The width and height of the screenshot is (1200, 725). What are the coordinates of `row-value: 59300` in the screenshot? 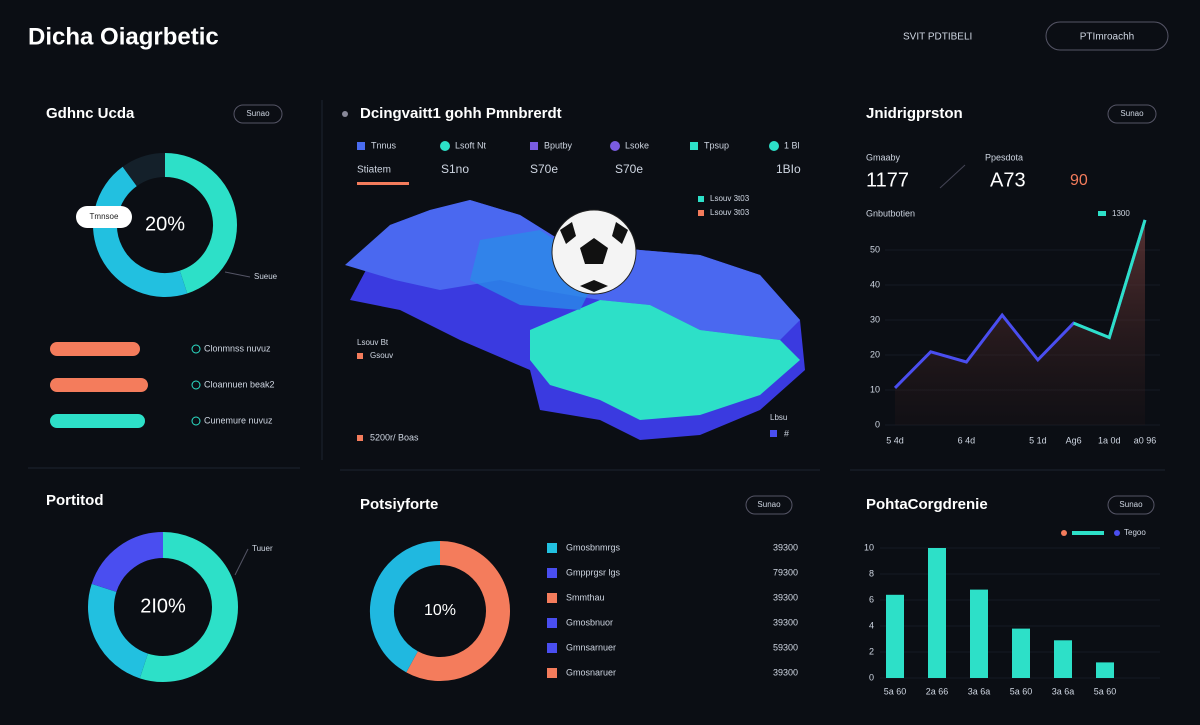 It's located at (785, 647).